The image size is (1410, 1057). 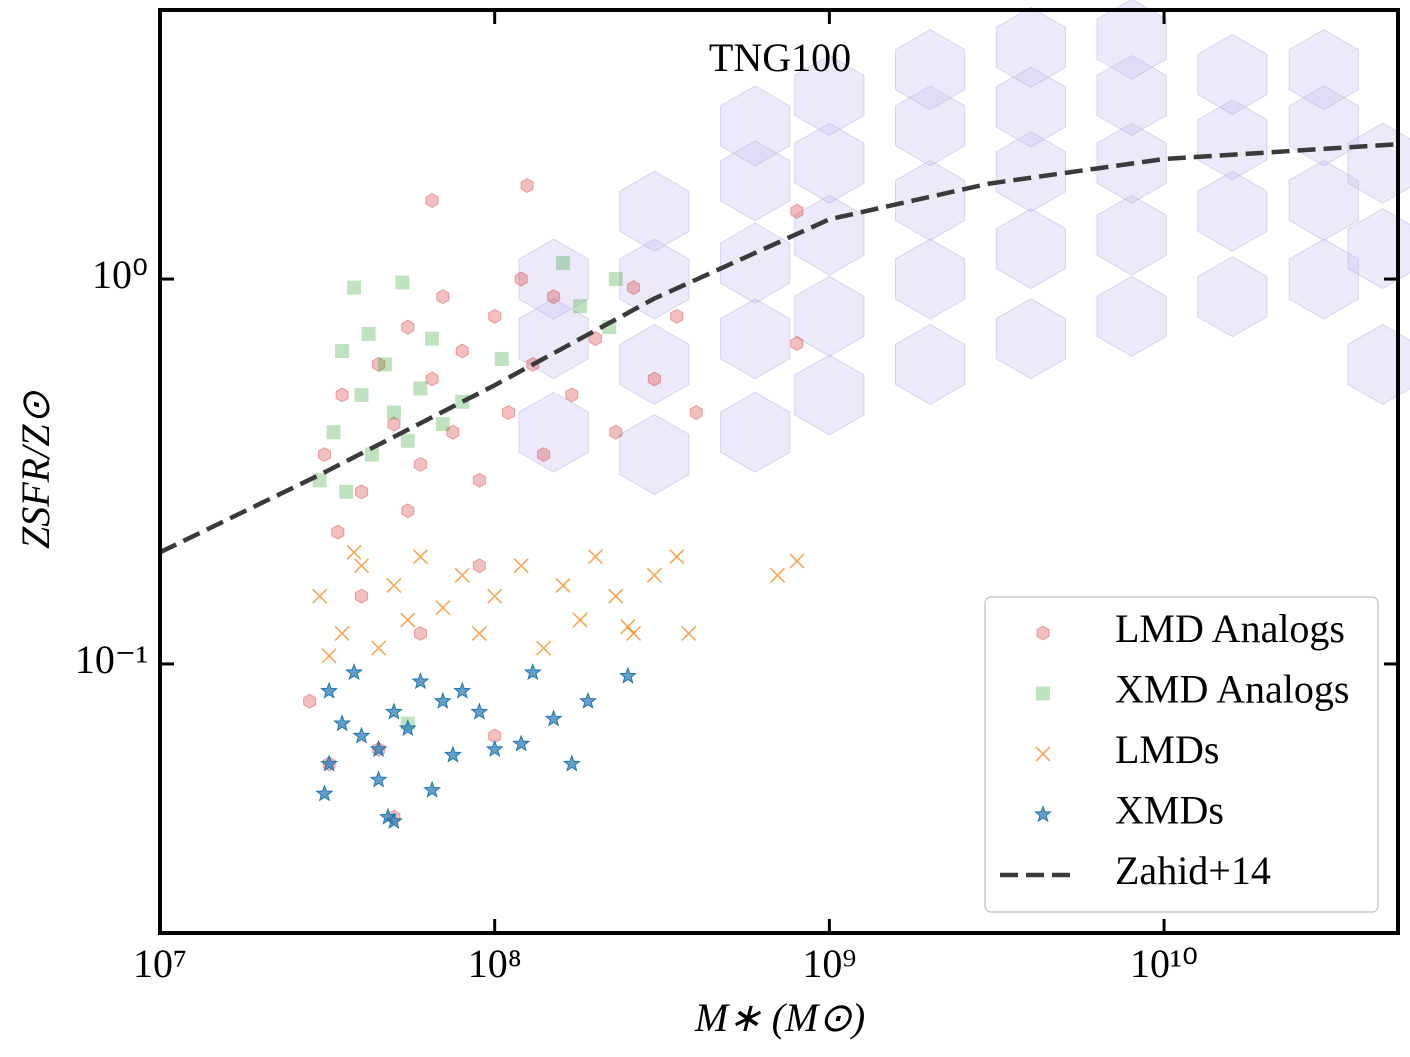 What do you see at coordinates (1169, 810) in the screenshot?
I see `legend-label: XMDs` at bounding box center [1169, 810].